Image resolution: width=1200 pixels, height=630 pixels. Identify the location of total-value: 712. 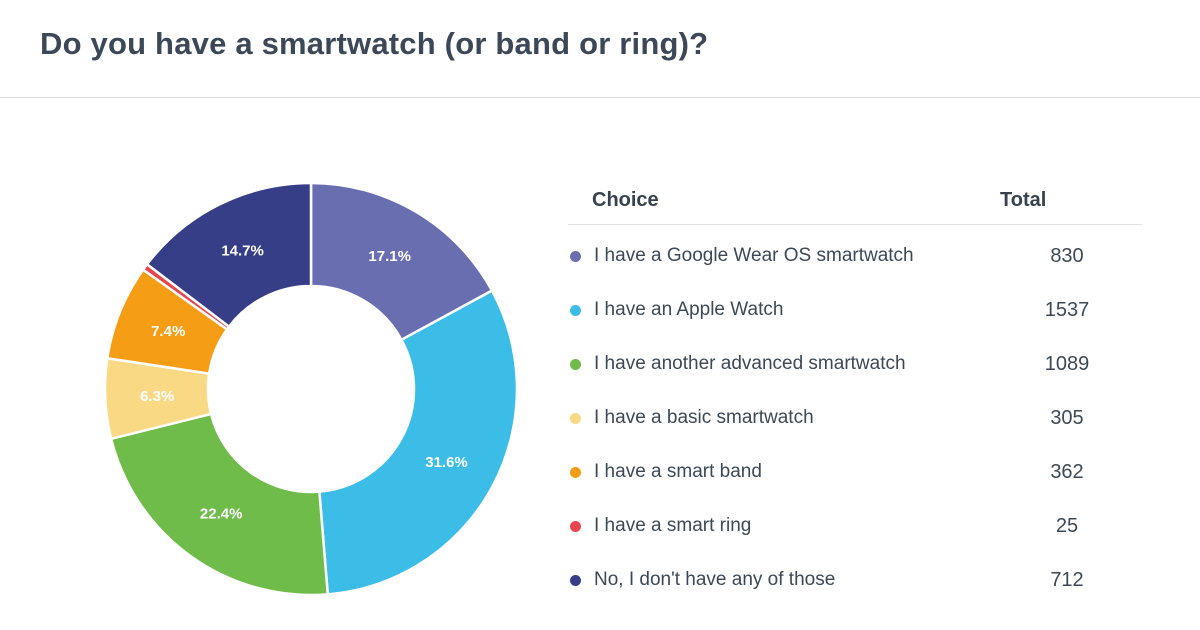
(1067, 579).